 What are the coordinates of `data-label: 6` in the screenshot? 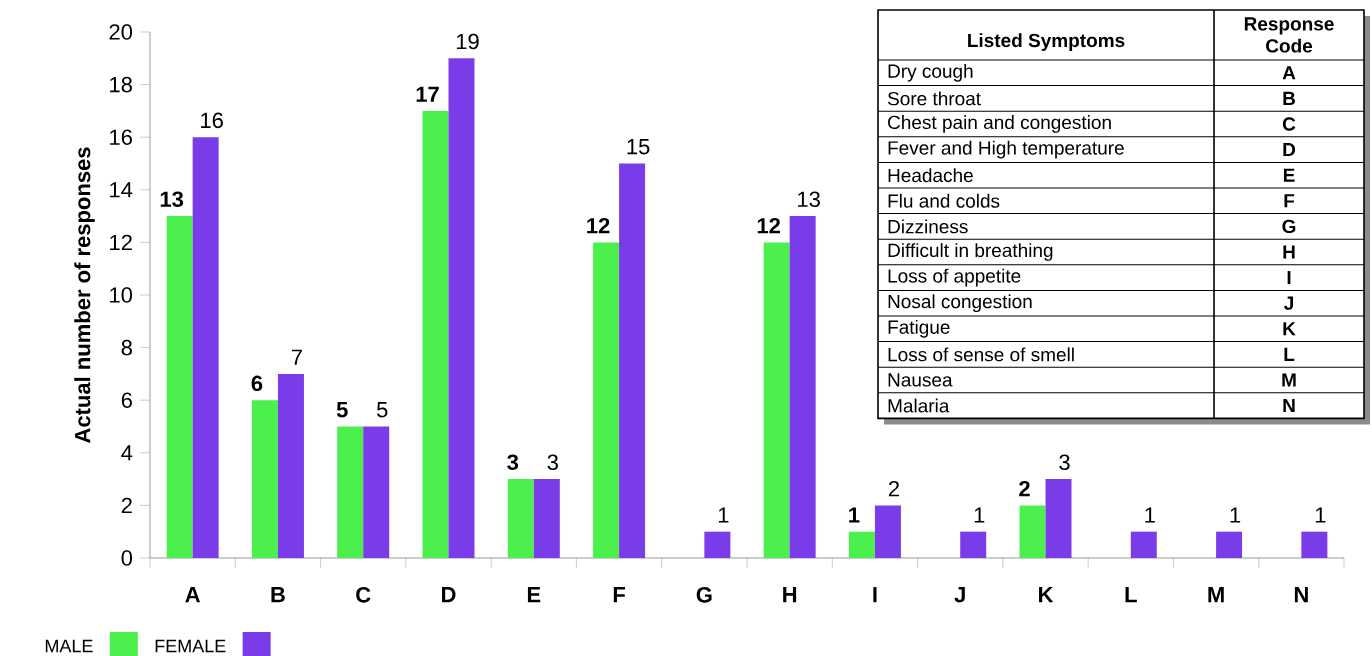 It's located at (257, 383).